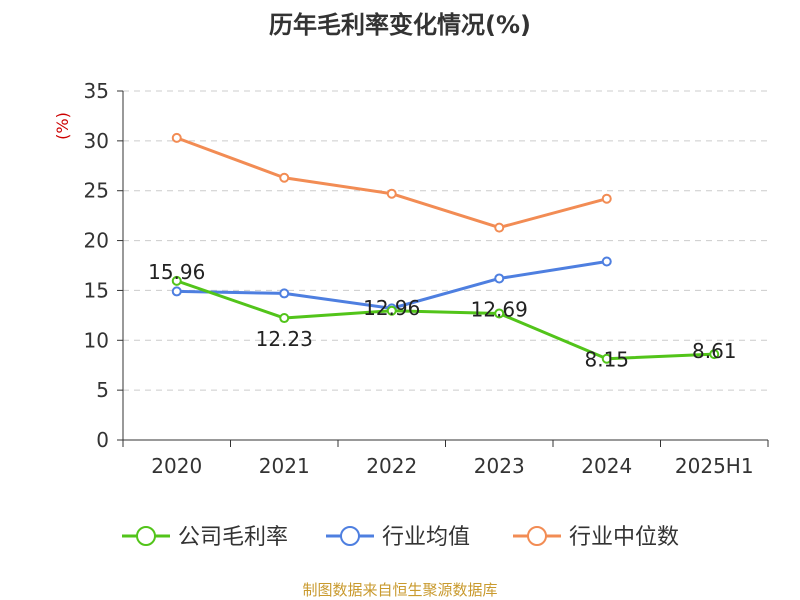 The image size is (800, 600). I want to click on legend-label: 公司毛利率, so click(233, 537).